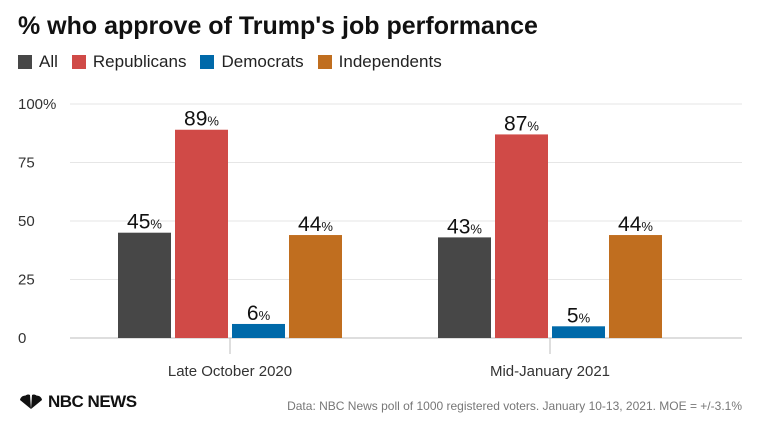  I want to click on legend-item-independents: Independents, so click(379, 62).